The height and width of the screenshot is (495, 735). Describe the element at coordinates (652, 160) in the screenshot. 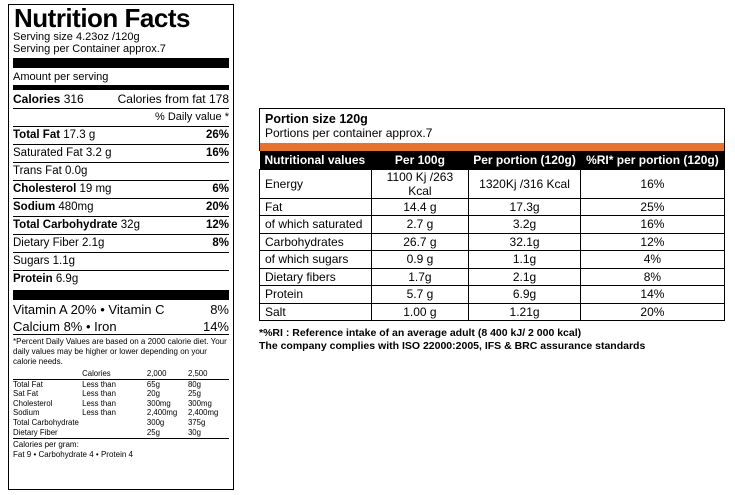

I see `eu-header-cell: %RI* per portion (120g)` at that location.